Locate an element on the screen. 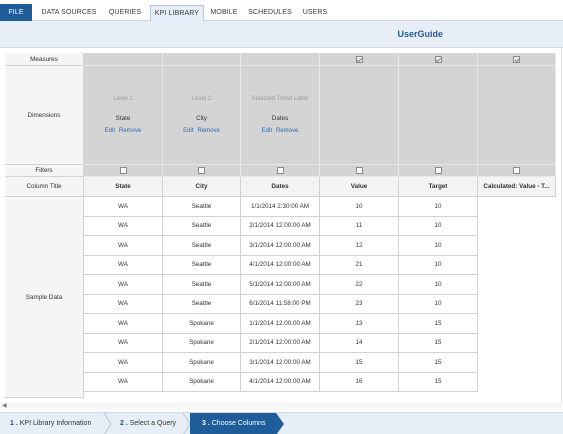  dimension-level-label: Selected Trend Label is located at coordinates (280, 99).